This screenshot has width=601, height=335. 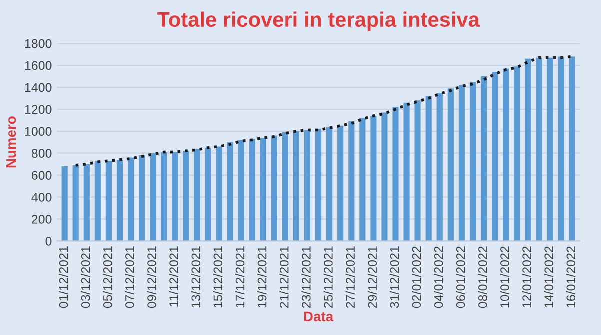 I want to click on y-tick-label: 400, so click(x=42, y=197).